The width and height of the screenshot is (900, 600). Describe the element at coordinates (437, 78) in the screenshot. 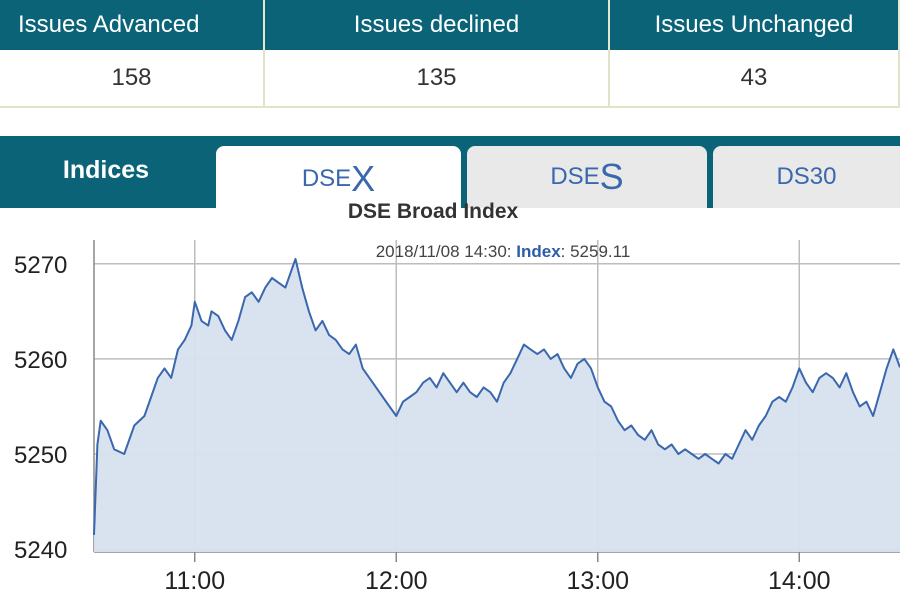

I see `value-issues-declined: 135` at that location.